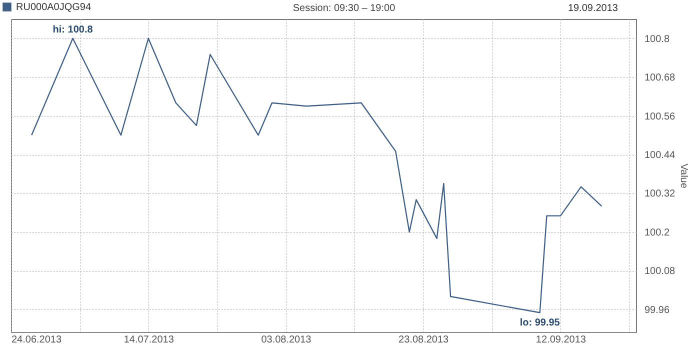  Describe the element at coordinates (657, 39) in the screenshot. I see `y-tick-label: 100.8` at that location.